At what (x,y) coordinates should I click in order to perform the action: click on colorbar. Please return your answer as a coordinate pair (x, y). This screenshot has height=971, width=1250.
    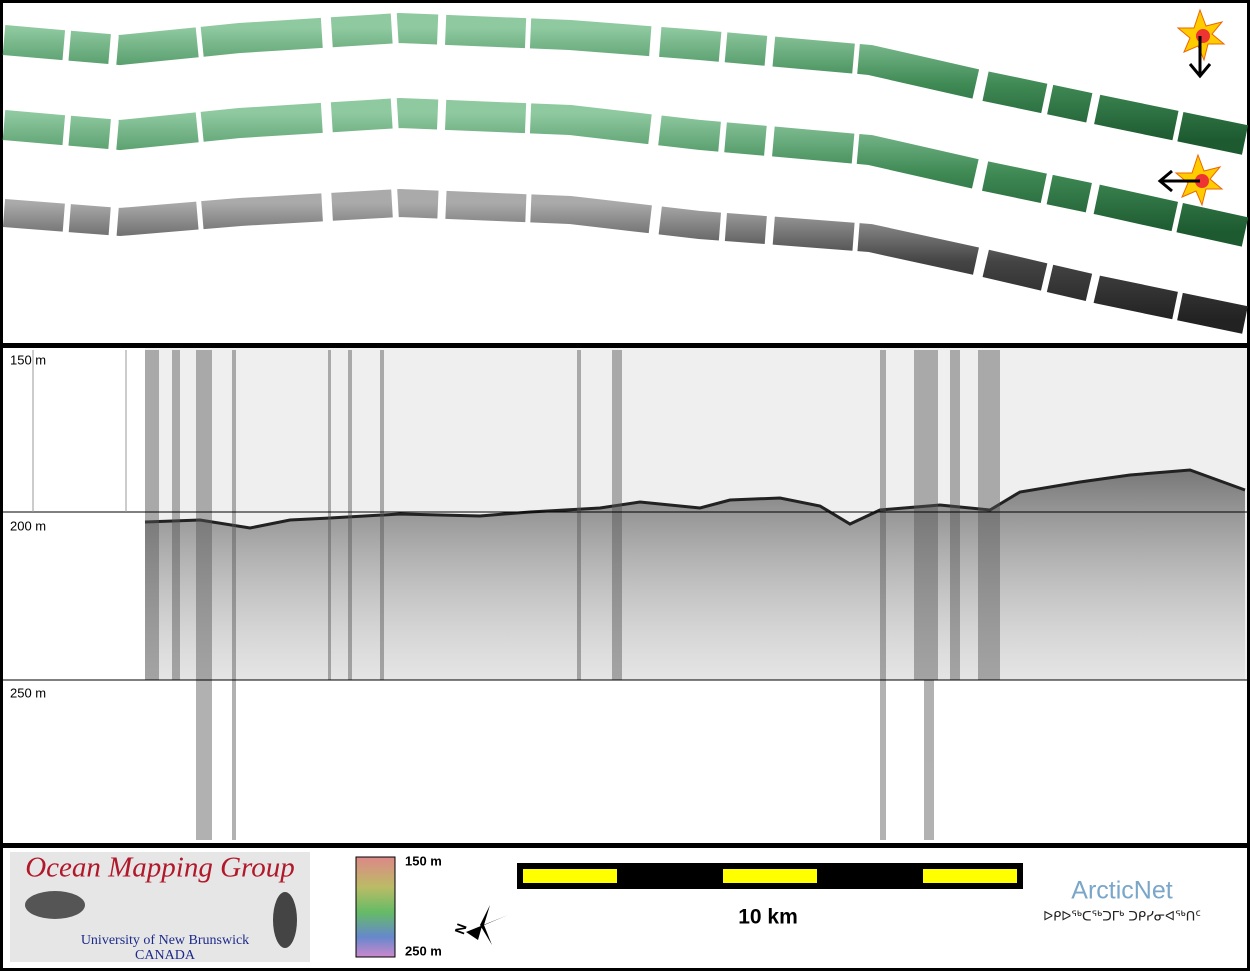
    Looking at the image, I should click on (375, 907).